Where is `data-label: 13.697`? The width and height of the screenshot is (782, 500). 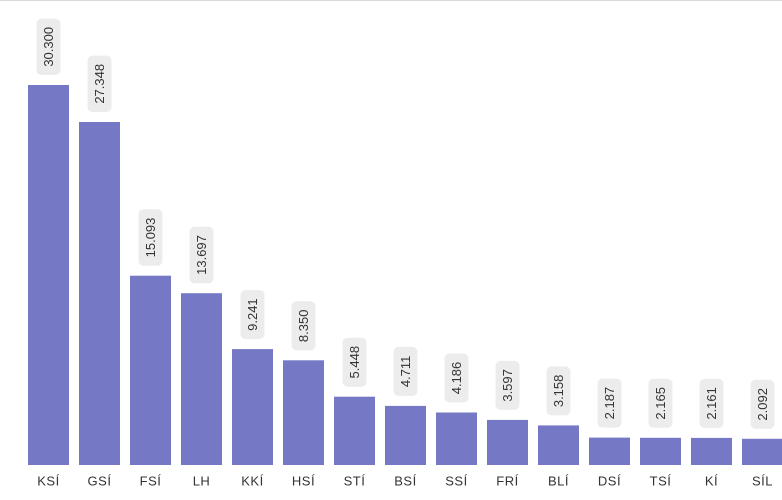
data-label: 13.697 is located at coordinates (201, 255).